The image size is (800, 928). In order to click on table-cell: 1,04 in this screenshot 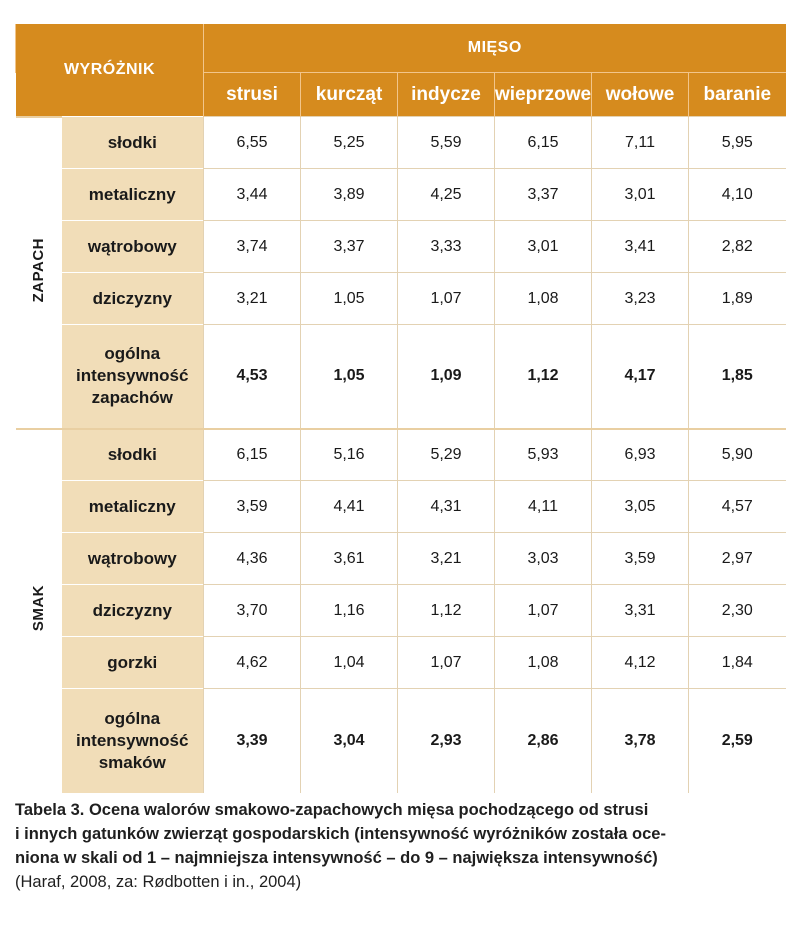, I will do `click(349, 662)`.